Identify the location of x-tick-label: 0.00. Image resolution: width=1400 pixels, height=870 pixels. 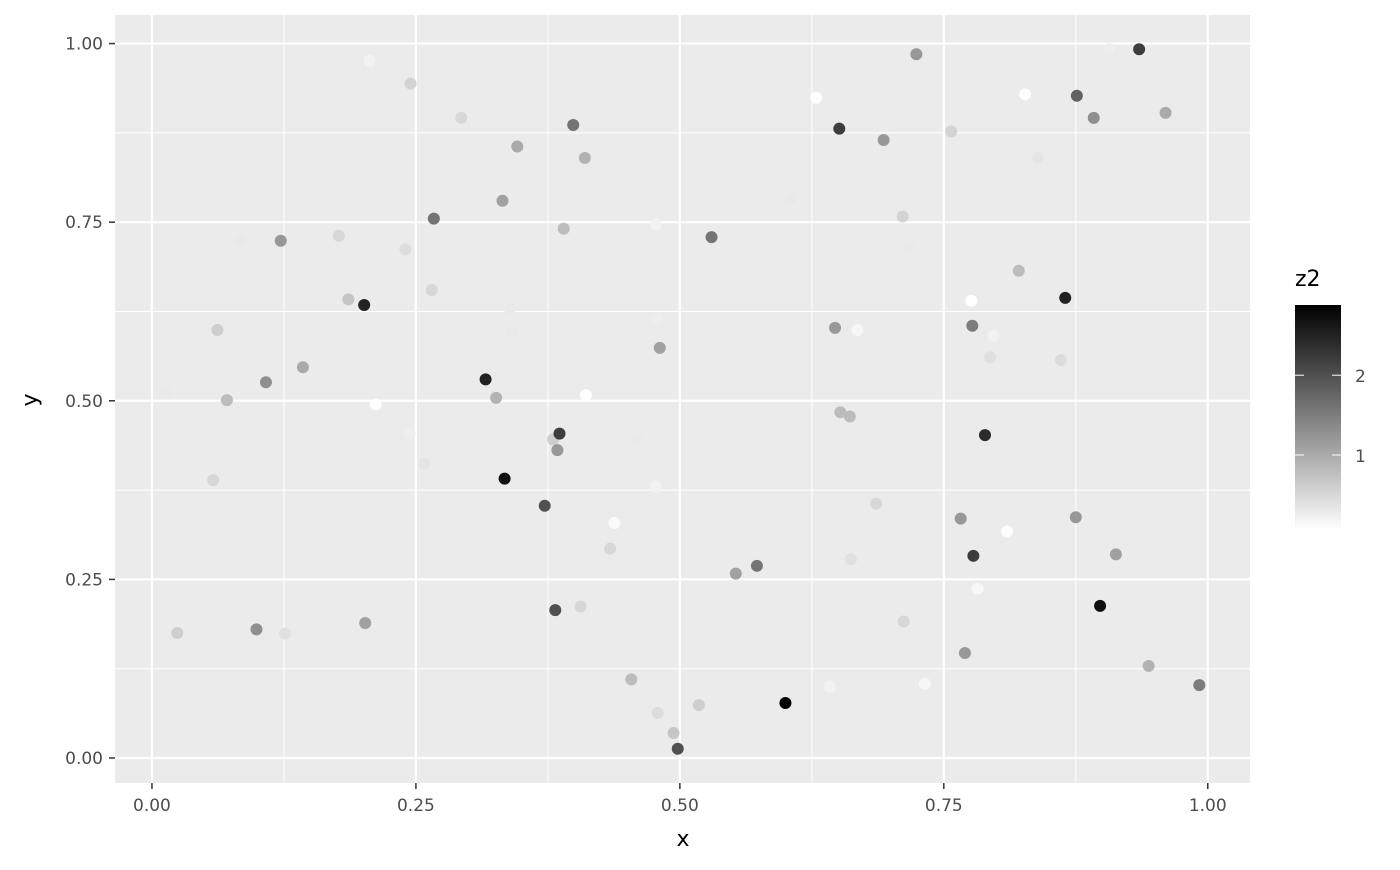
(152, 806).